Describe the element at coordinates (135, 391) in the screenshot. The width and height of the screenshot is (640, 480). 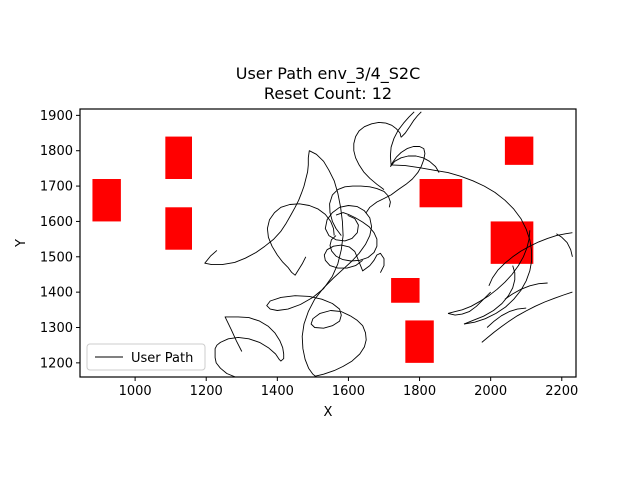
I see `x-tick-label: 1000` at that location.